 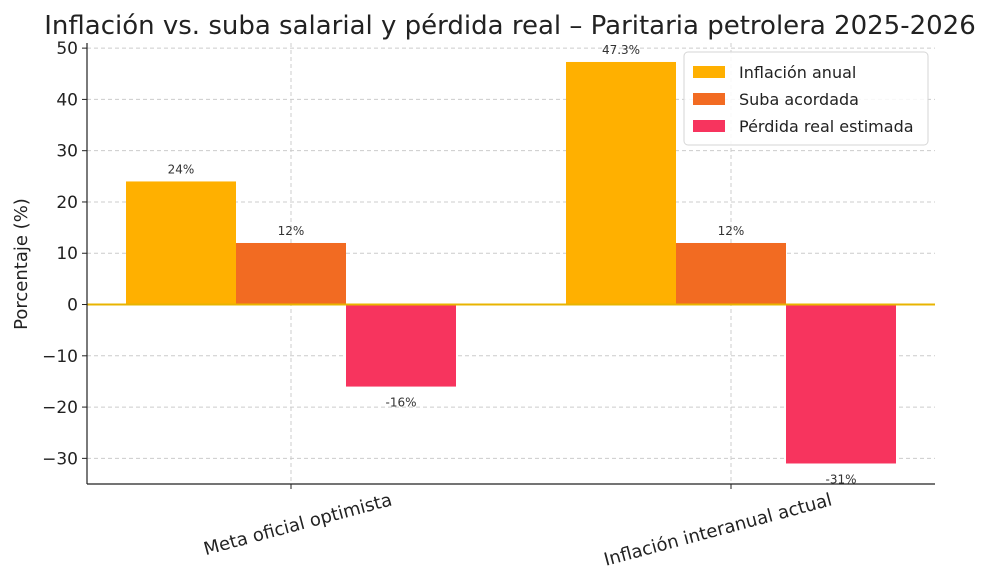 What do you see at coordinates (67, 254) in the screenshot?
I see `y-tick-label: 10` at bounding box center [67, 254].